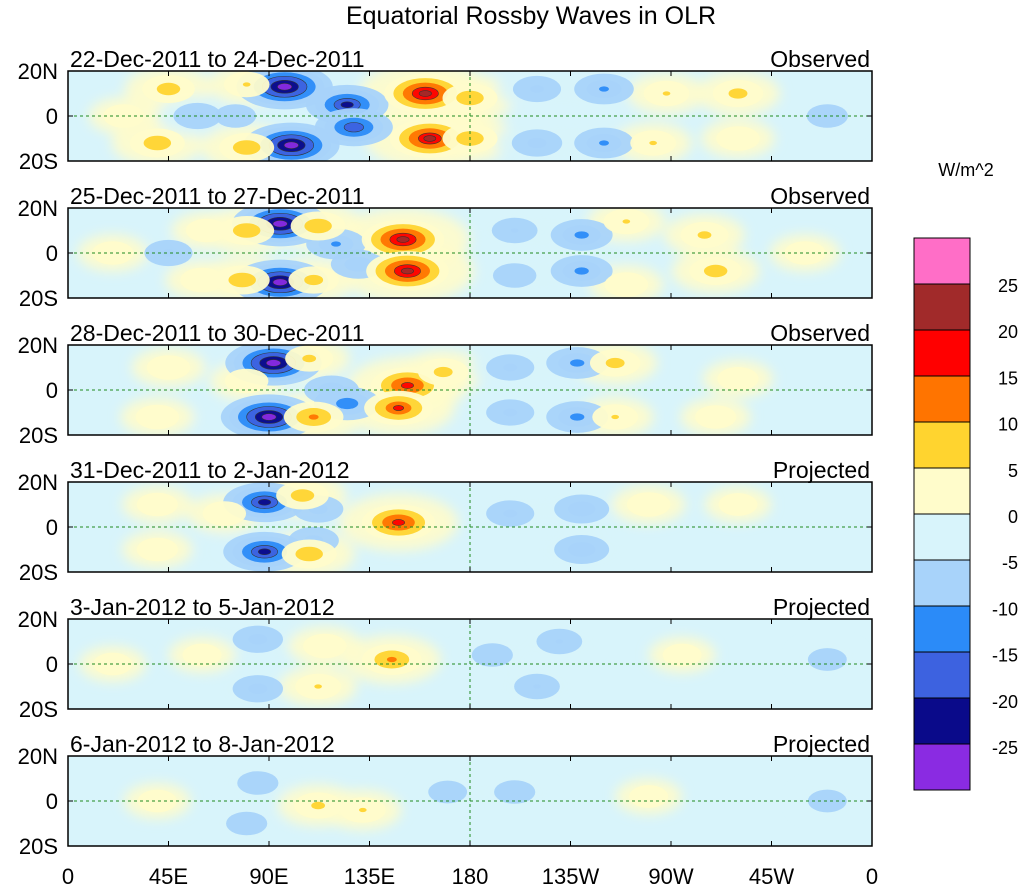 The width and height of the screenshot is (1021, 890). Describe the element at coordinates (202, 607) in the screenshot. I see `panel-date-range: 3-Jan-2012 to 5-Jan-2012` at that location.